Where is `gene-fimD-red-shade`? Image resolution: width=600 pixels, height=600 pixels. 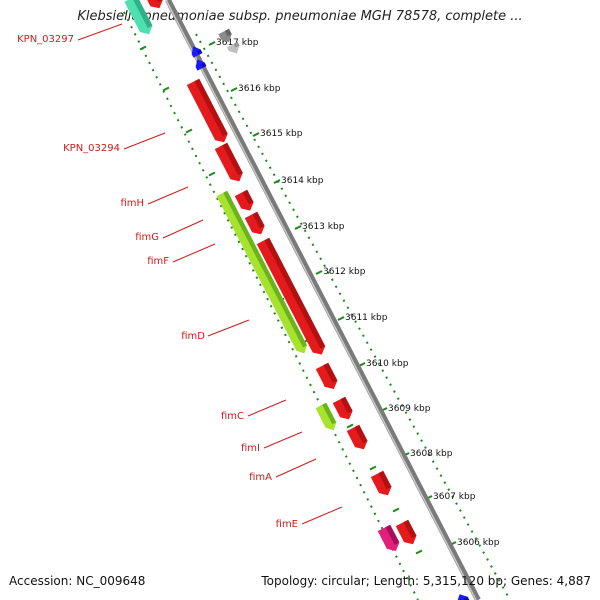
gene-fimD-red-shade is located at coordinates (295, 293).